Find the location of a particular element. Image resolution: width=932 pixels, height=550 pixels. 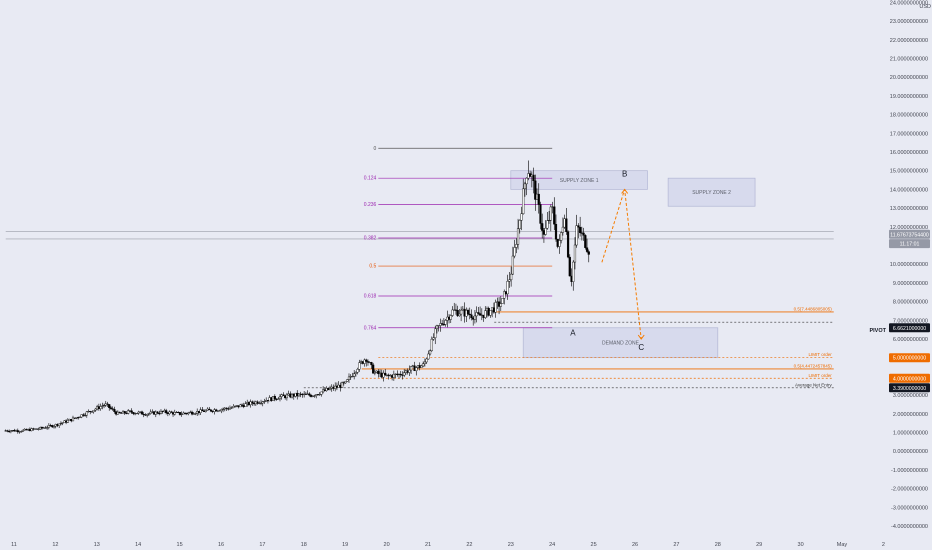

x-tick-label: 22 is located at coordinates (469, 545).